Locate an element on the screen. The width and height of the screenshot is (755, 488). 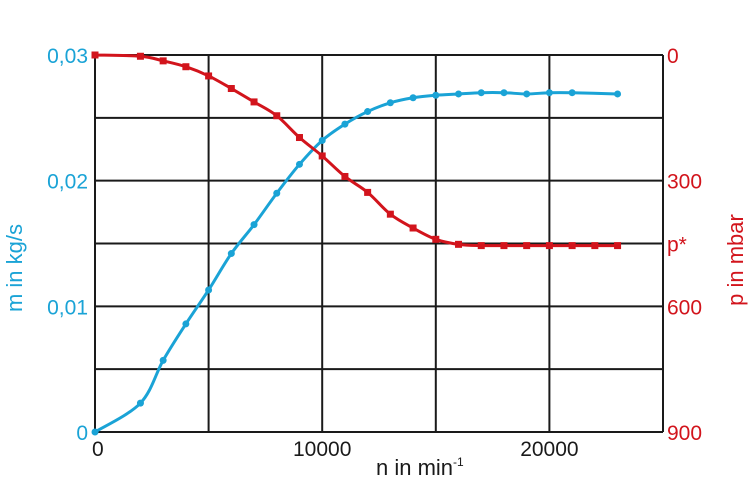
x-tick-label: 20000 is located at coordinates (549, 449).